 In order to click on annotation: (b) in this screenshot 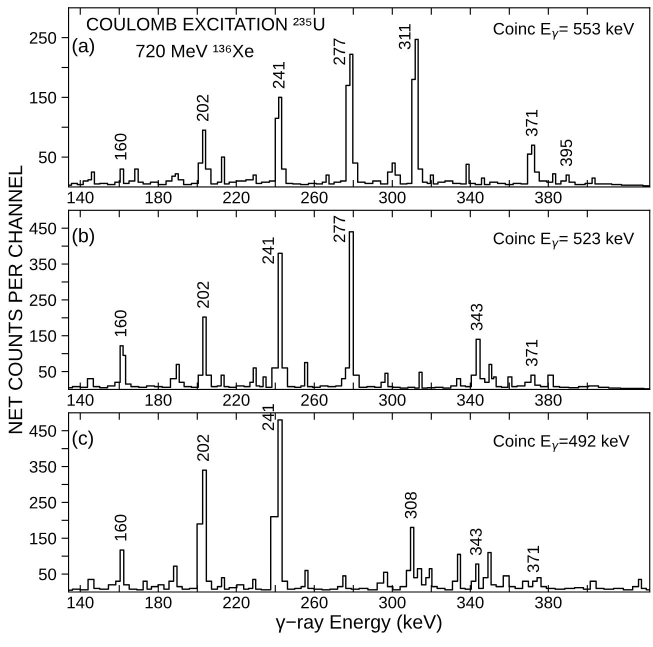, I will do `click(83, 237)`.